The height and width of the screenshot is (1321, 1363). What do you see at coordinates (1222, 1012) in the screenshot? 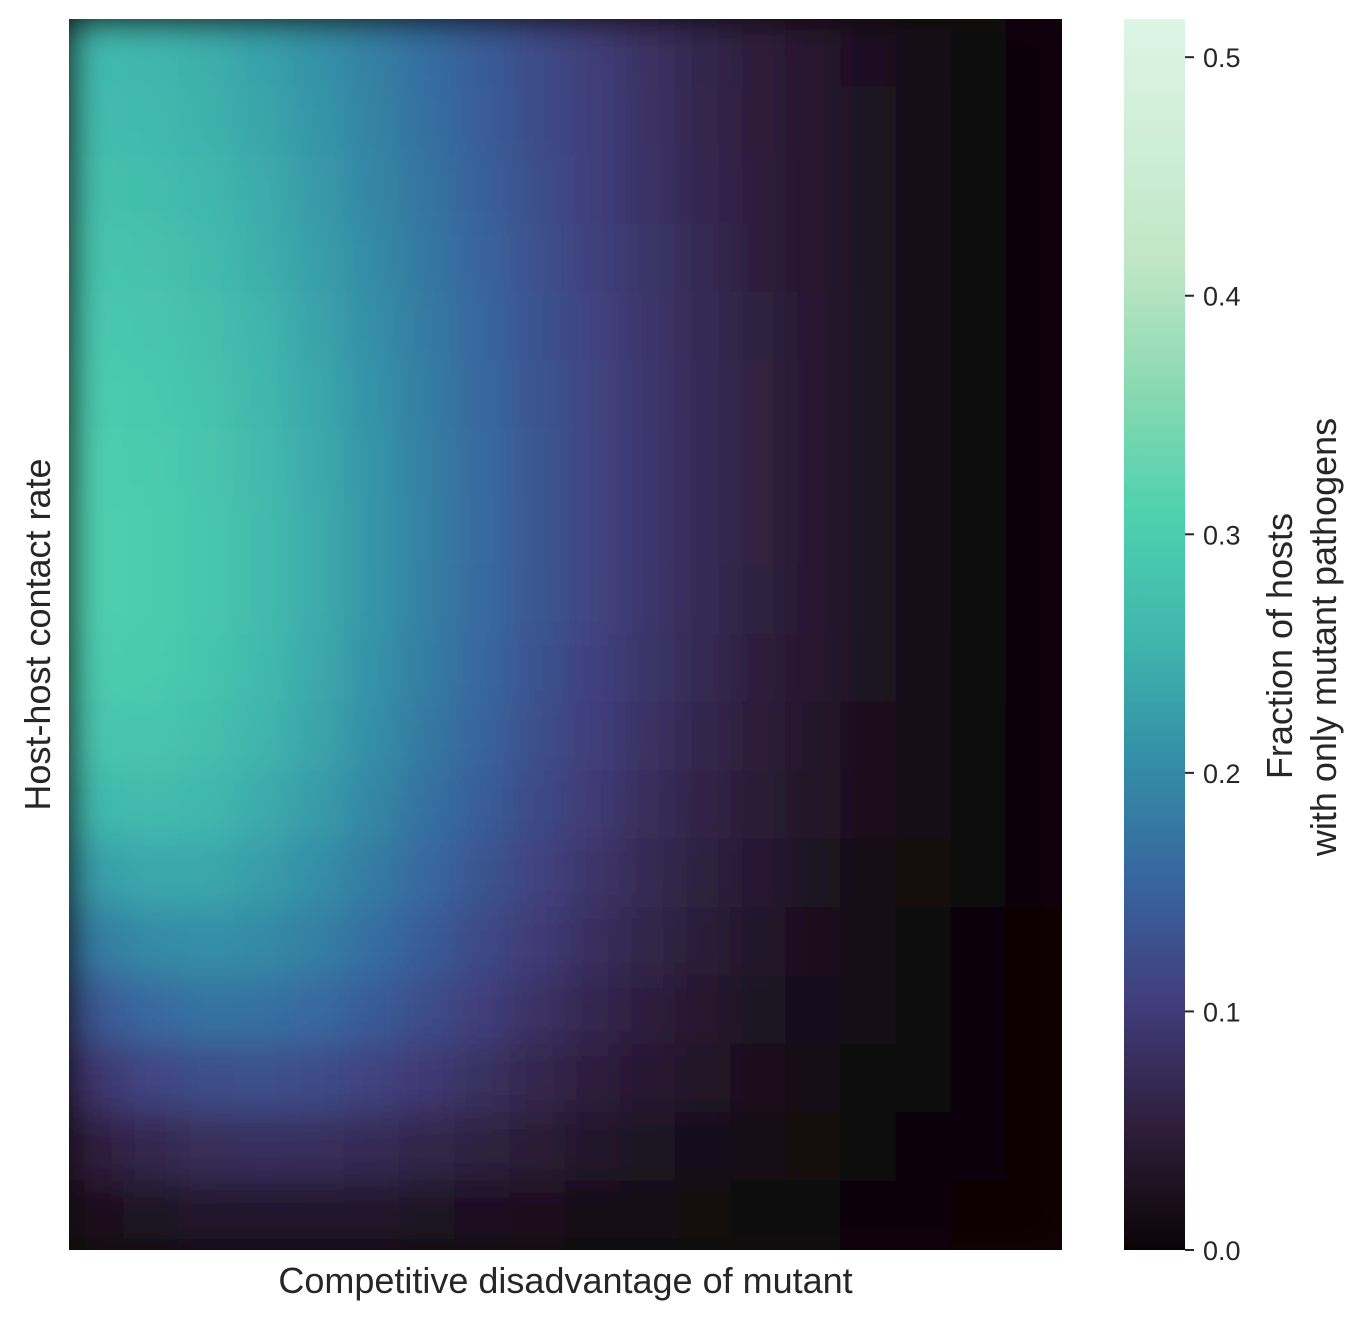
I see `colorbar-tick-label: 0.1` at bounding box center [1222, 1012].